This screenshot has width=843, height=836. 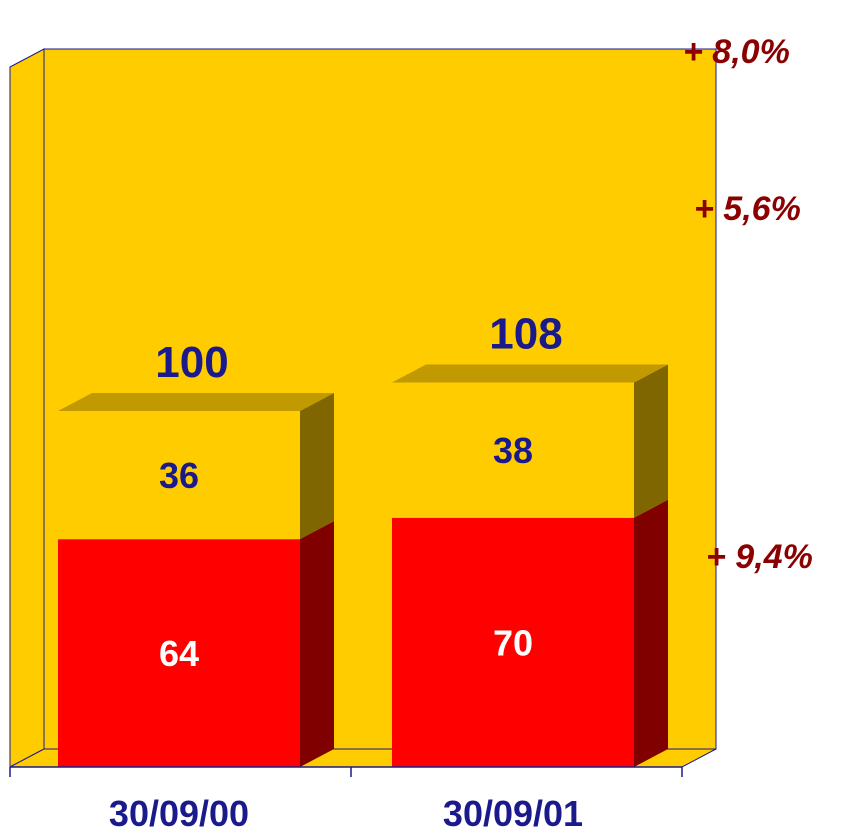 What do you see at coordinates (651, 441) in the screenshot?
I see `bar-side-s1-c1` at bounding box center [651, 441].